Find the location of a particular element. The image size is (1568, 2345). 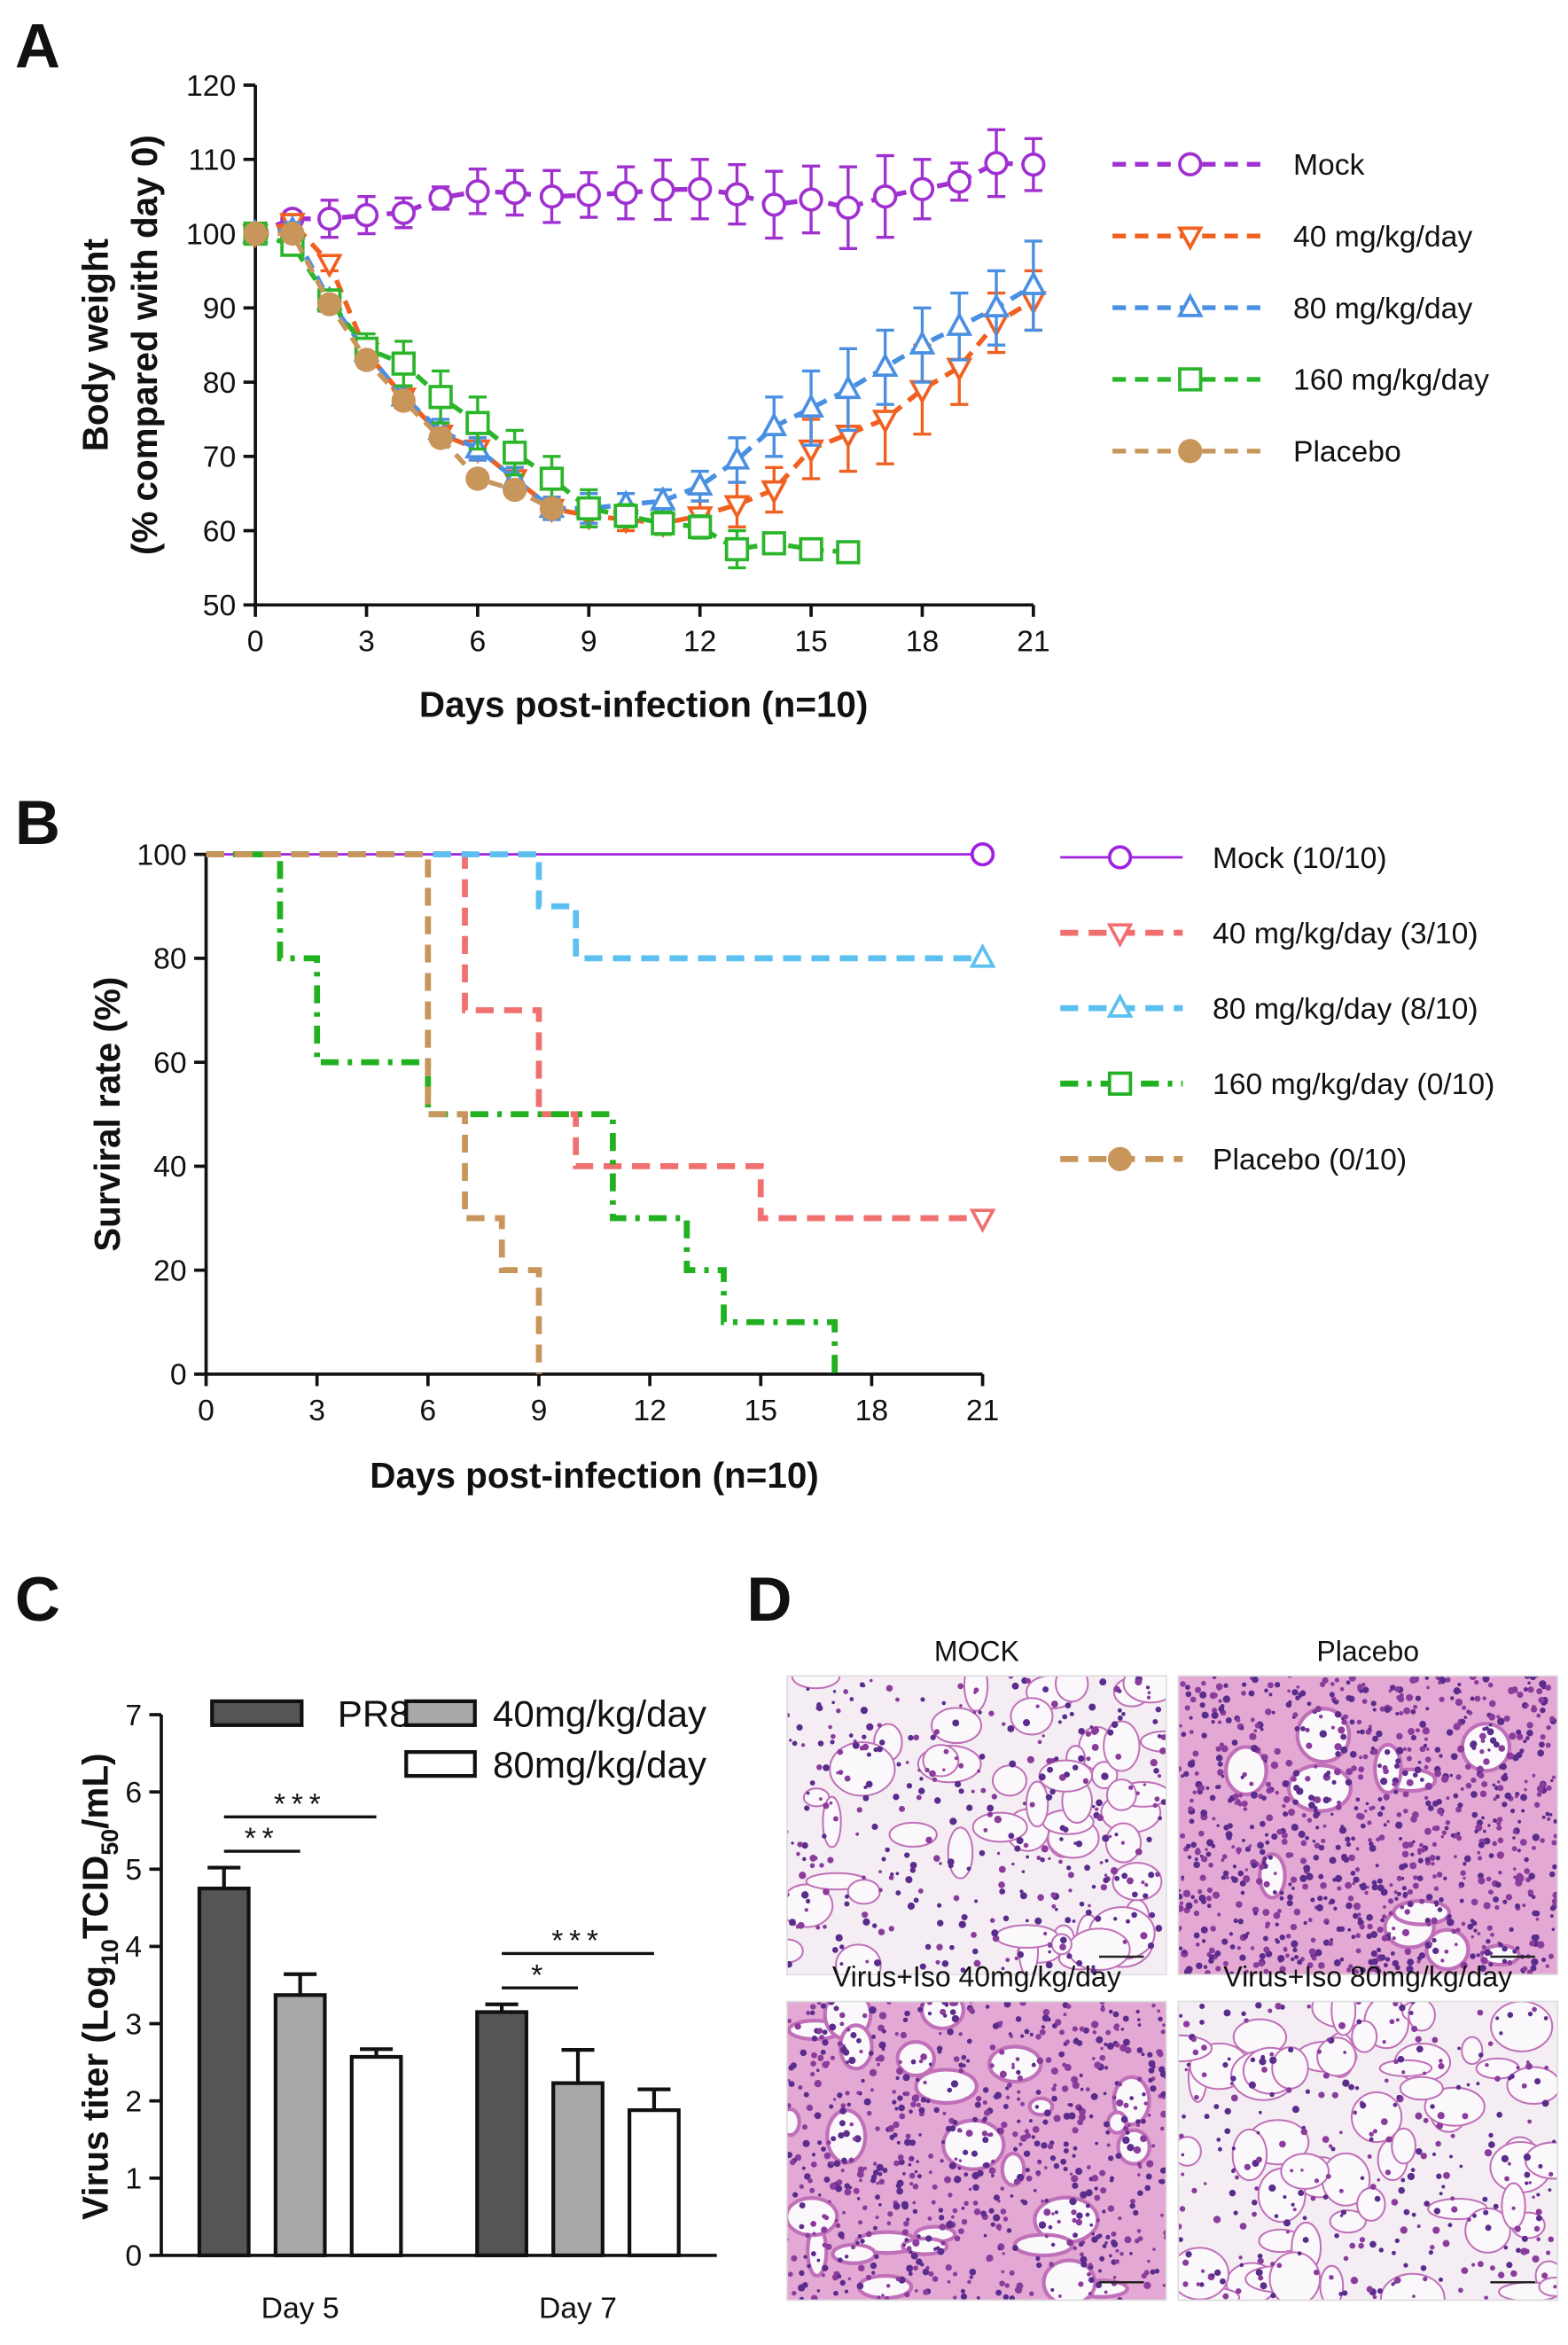

legend-label: Placebo is located at coordinates (1347, 452).